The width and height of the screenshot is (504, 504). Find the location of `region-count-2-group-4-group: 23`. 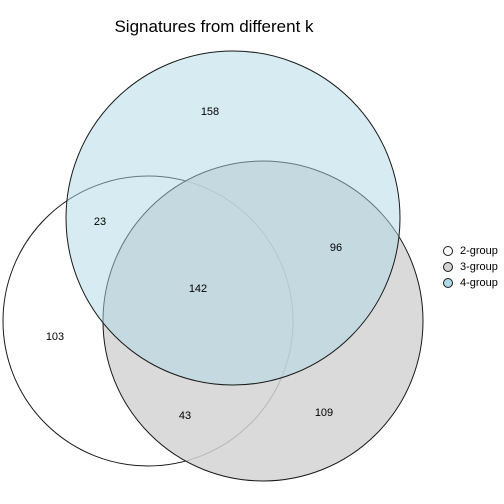

region-count-2-group-4-group: 23 is located at coordinates (100, 222).